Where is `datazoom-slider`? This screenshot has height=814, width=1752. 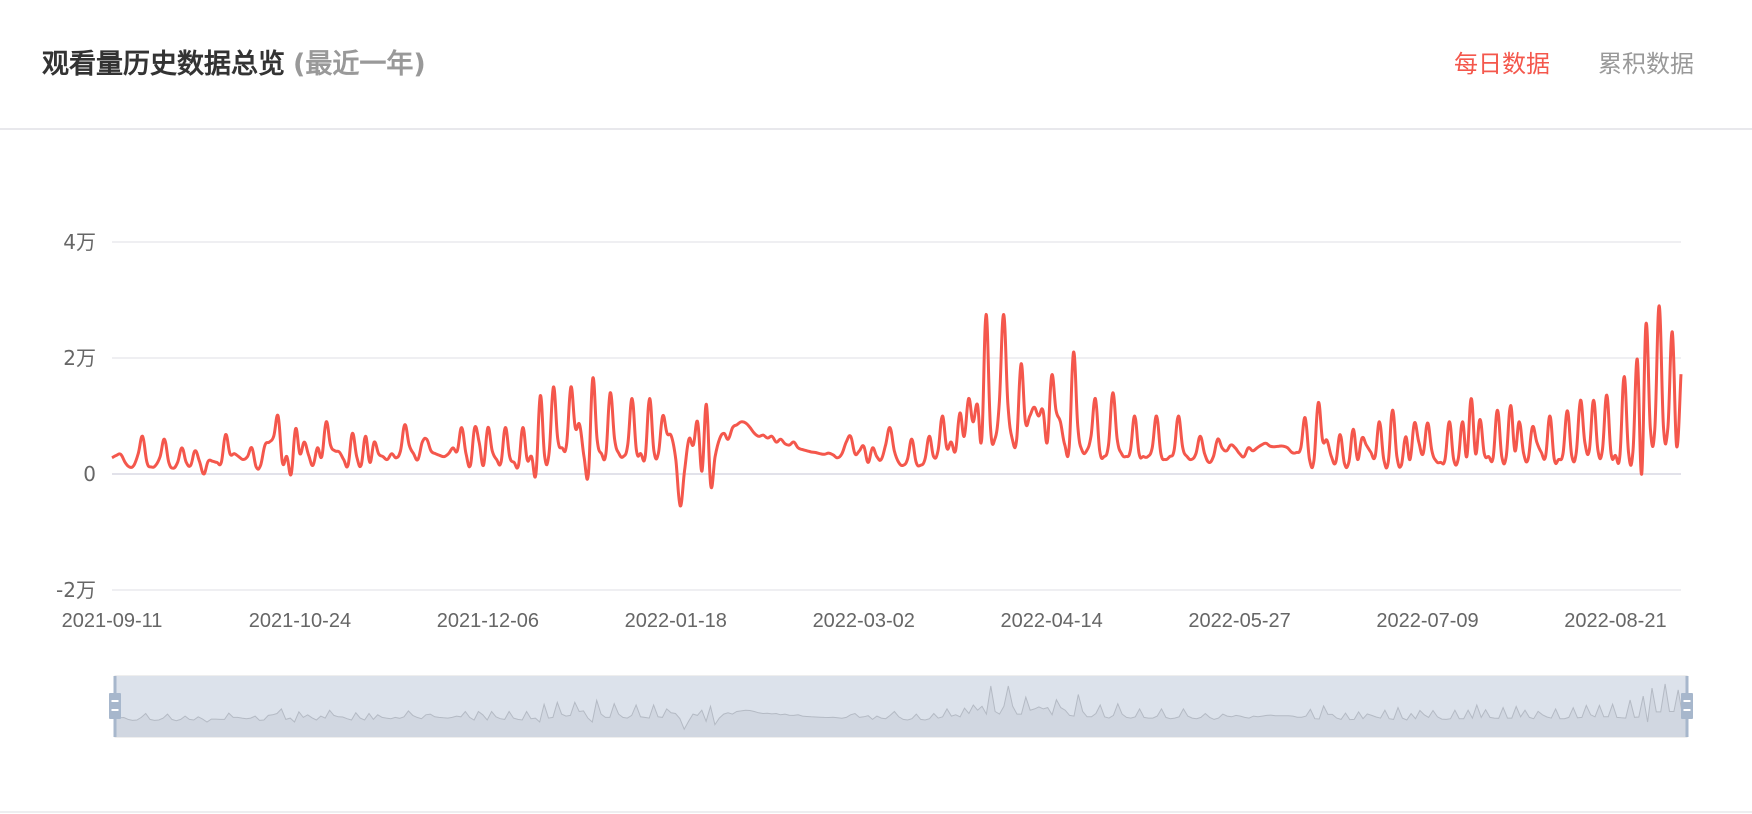
datazoom-slider is located at coordinates (901, 706).